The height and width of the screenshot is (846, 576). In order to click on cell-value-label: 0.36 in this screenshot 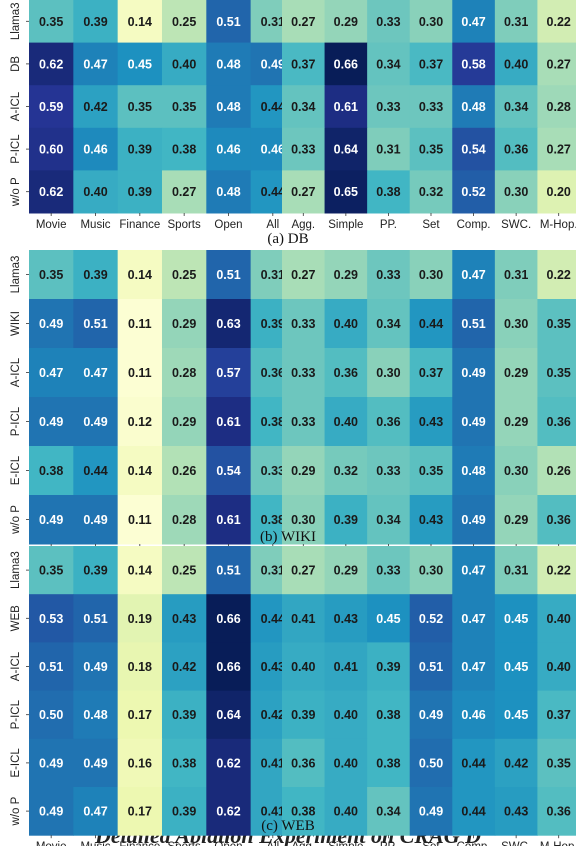, I will do `click(346, 373)`.